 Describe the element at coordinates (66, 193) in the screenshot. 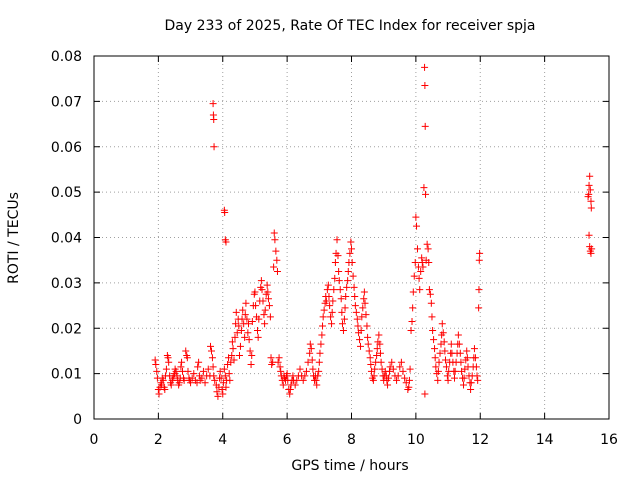

I see `y-tick-label: 0.05` at that location.